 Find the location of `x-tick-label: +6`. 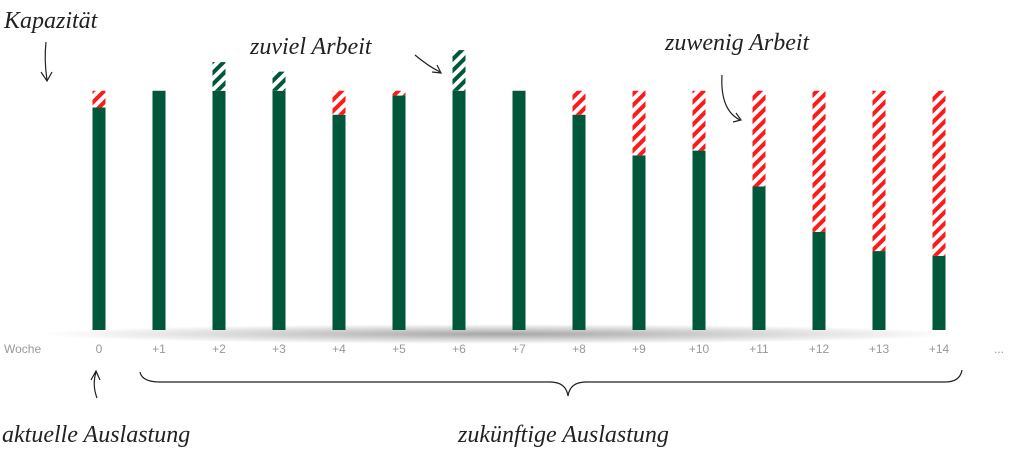

x-tick-label: +6 is located at coordinates (459, 349).